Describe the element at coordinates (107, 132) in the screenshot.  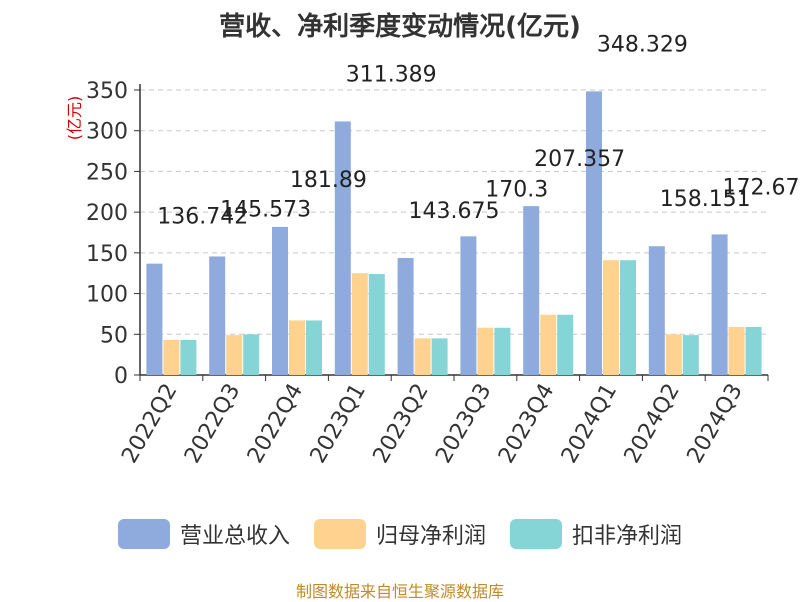
I see `y-tick-label: 300` at that location.